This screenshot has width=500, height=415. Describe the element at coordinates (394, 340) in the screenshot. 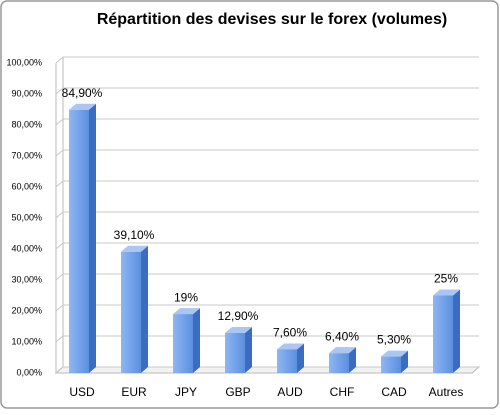

I see `value-label: 5,30%` at that location.